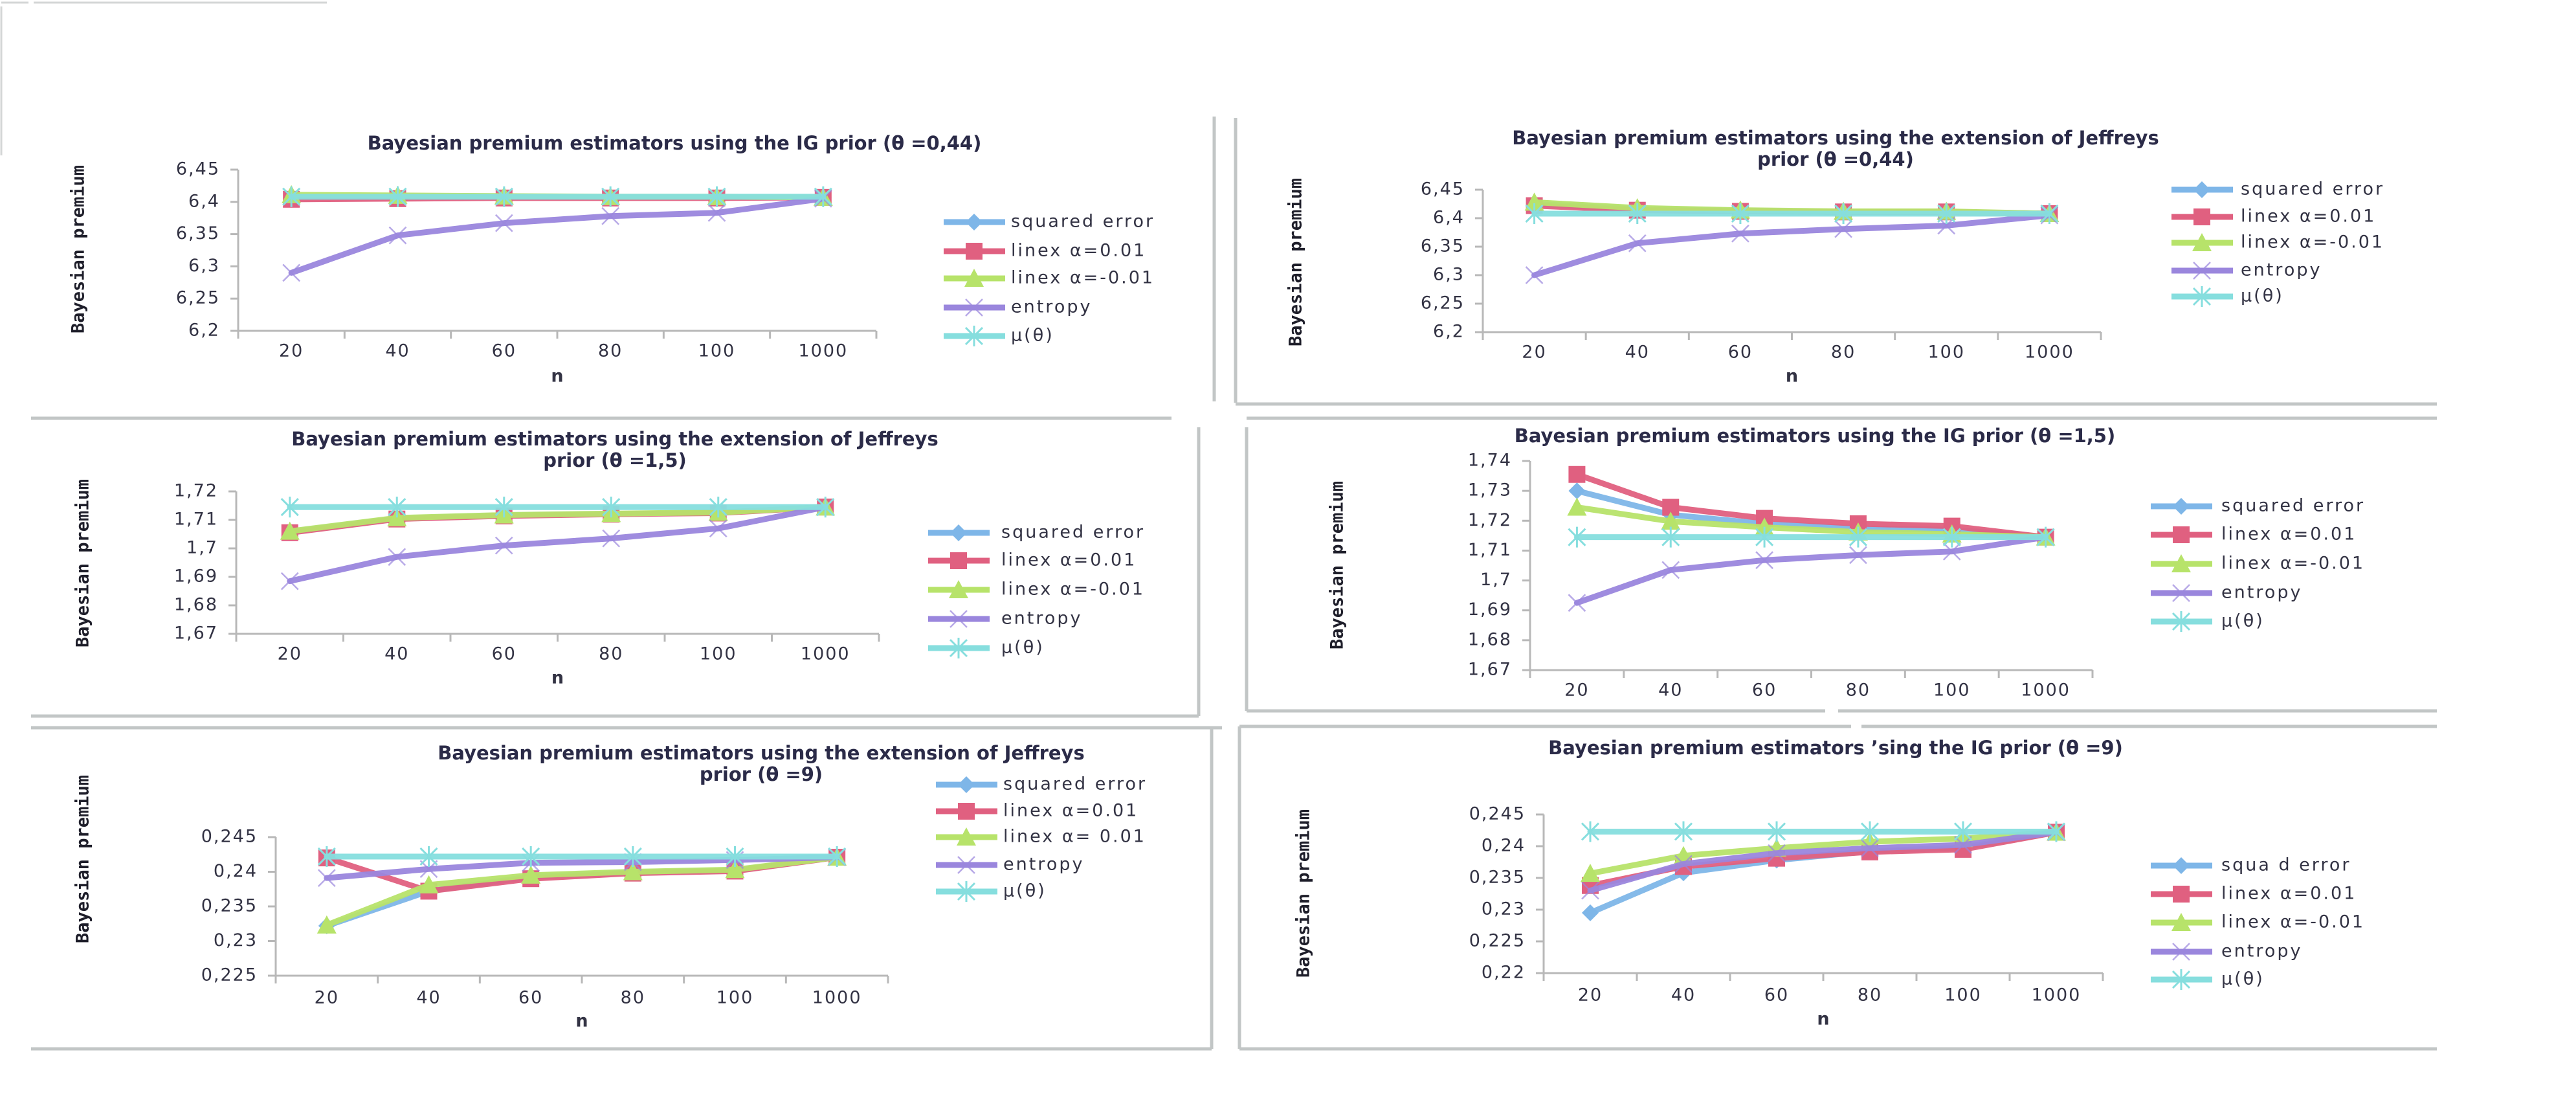 The height and width of the screenshot is (1111, 2576). Describe the element at coordinates (2308, 217) in the screenshot. I see `legend-label: linex α=0.01` at that location.